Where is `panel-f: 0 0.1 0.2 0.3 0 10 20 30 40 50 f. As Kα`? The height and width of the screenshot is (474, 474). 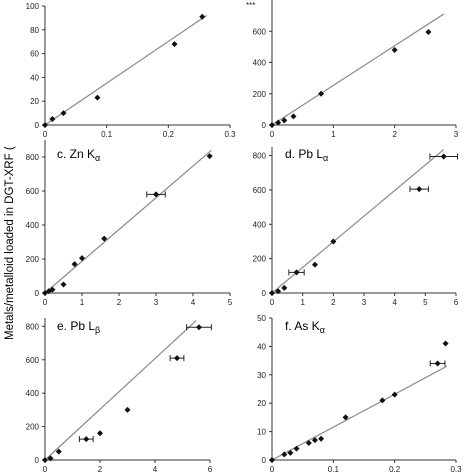 panel-f: 0 0.1 0.2 0.3 0 10 20 30 40 50 f. As Kα is located at coordinates (359, 394).